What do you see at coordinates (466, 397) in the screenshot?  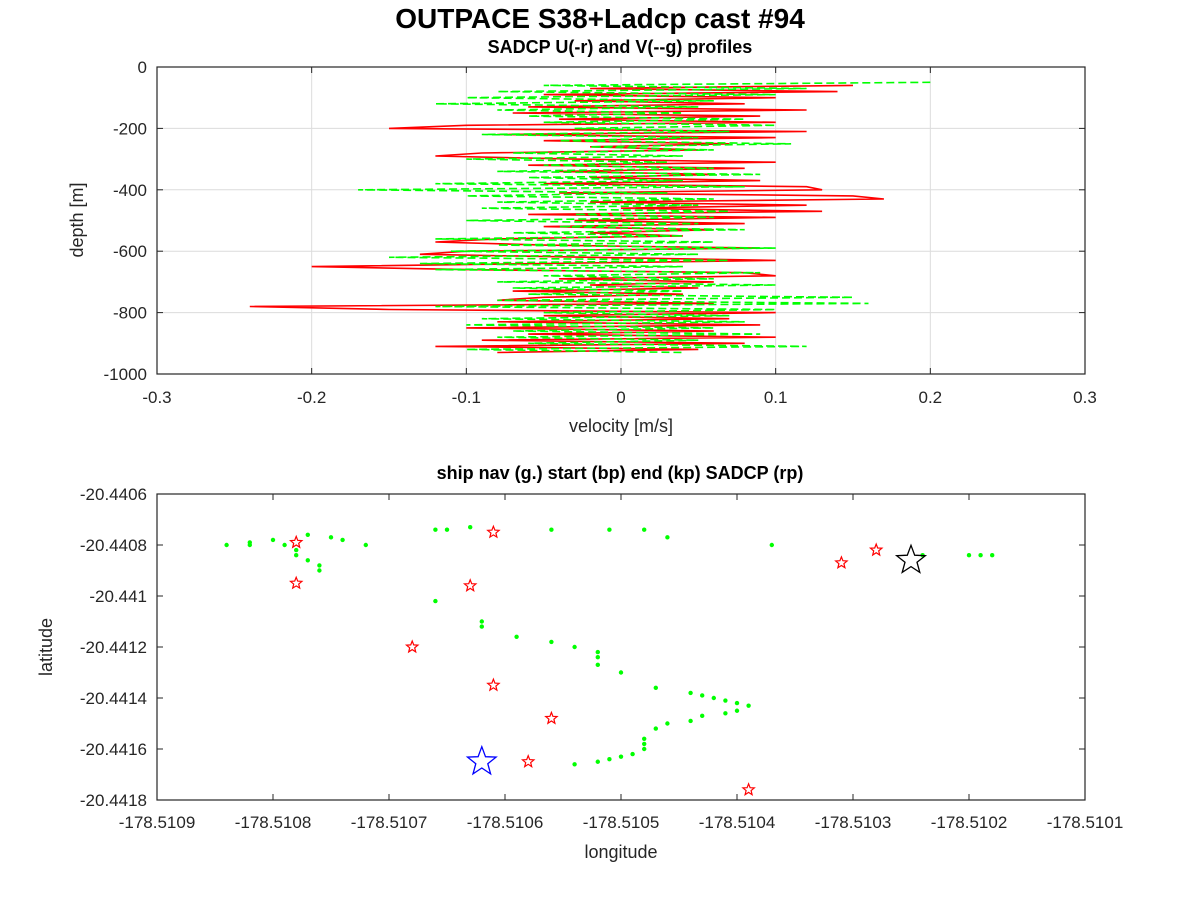 I see `profile-x-tick-label: -0.1` at bounding box center [466, 397].